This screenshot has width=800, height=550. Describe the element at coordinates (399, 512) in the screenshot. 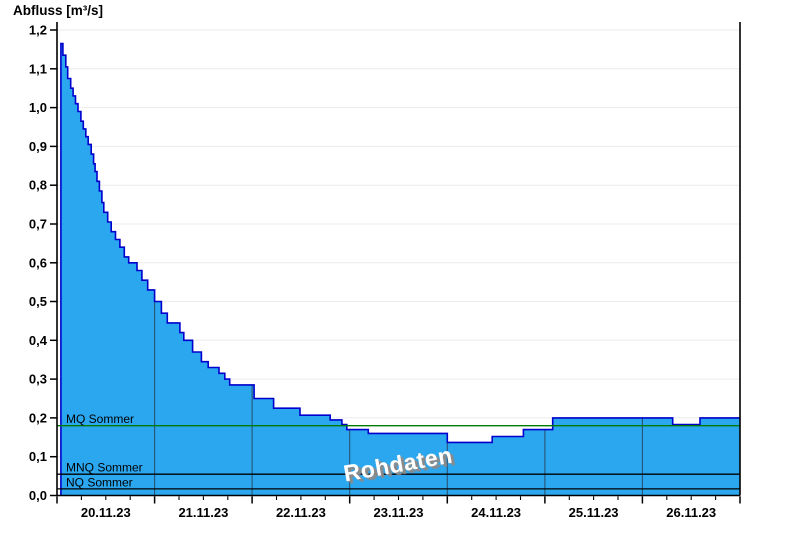

I see `x-tick-label: 23.11.23` at that location.